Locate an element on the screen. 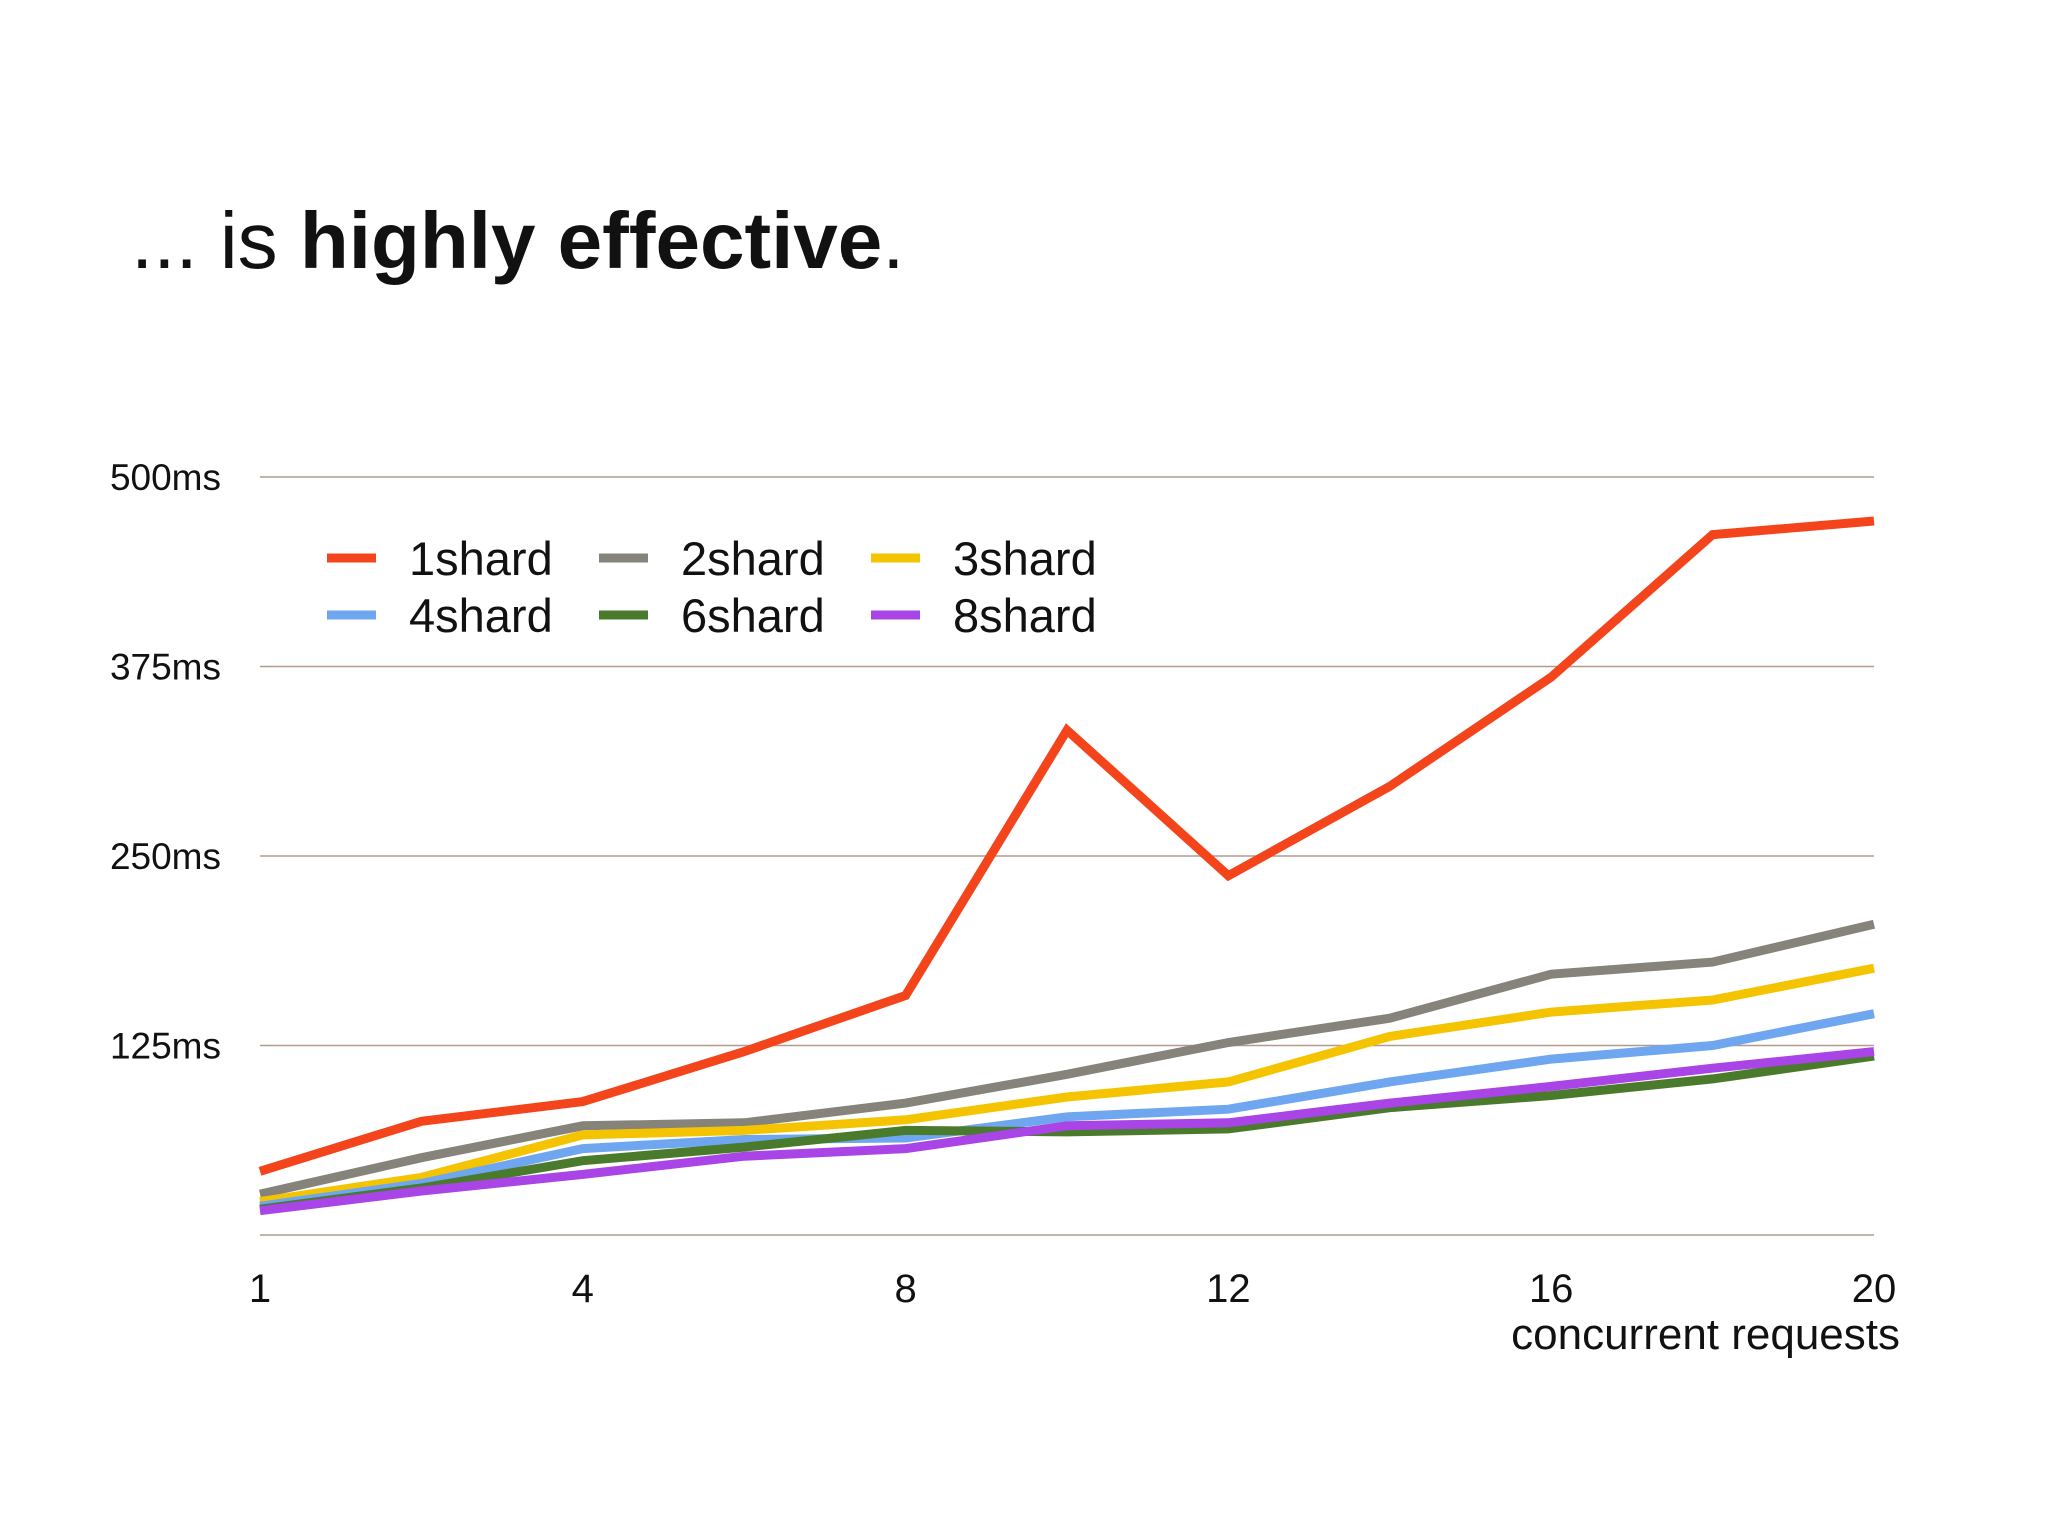 This screenshot has height=1536, width=2048. y-tick-label: 250ms is located at coordinates (165, 856).